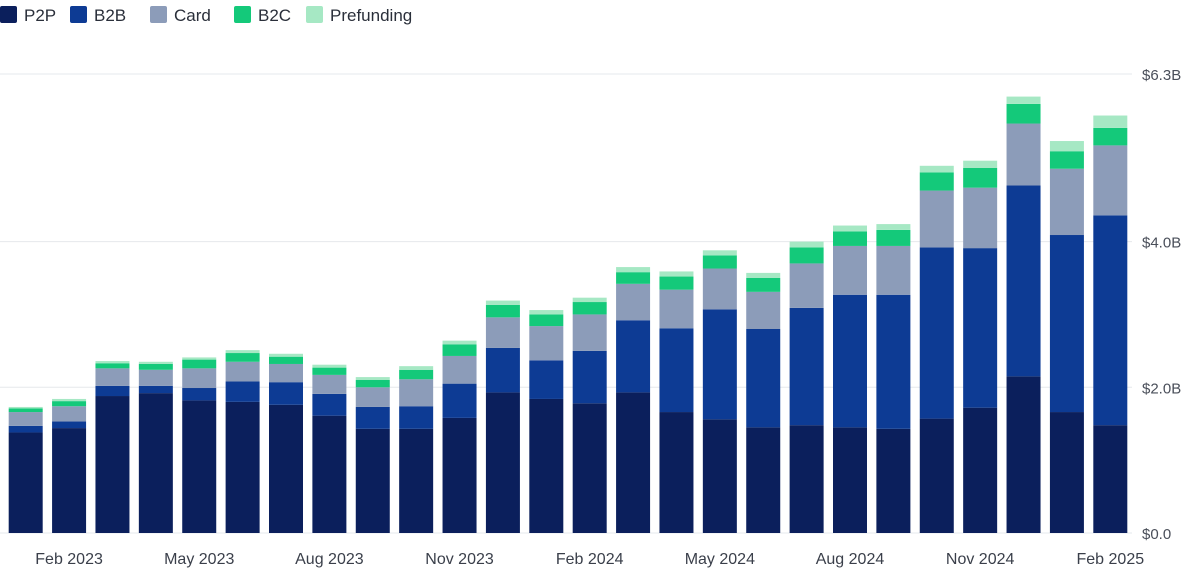 Image resolution: width=1200 pixels, height=579 pixels. I want to click on legend-item-p2p: P2P, so click(28, 15).